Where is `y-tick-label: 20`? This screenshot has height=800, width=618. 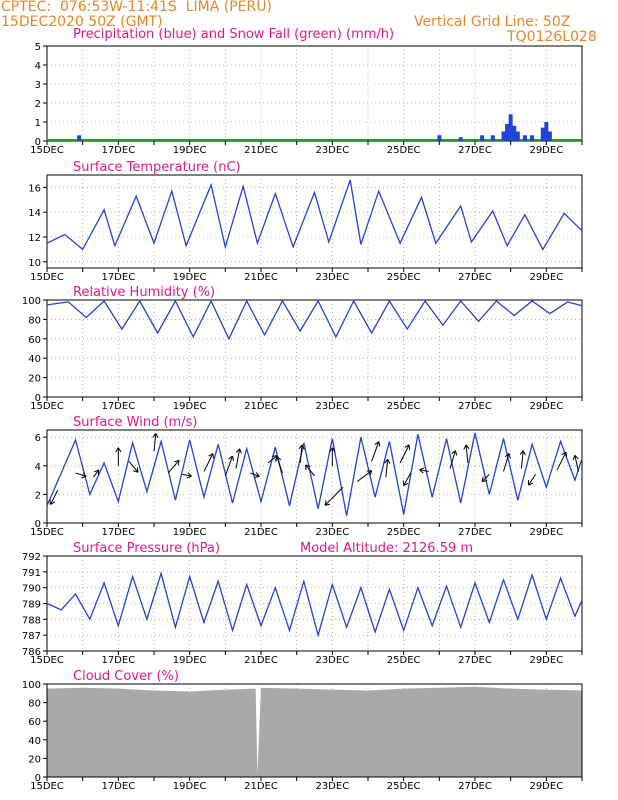 y-tick-label: 20 is located at coordinates (34, 759).